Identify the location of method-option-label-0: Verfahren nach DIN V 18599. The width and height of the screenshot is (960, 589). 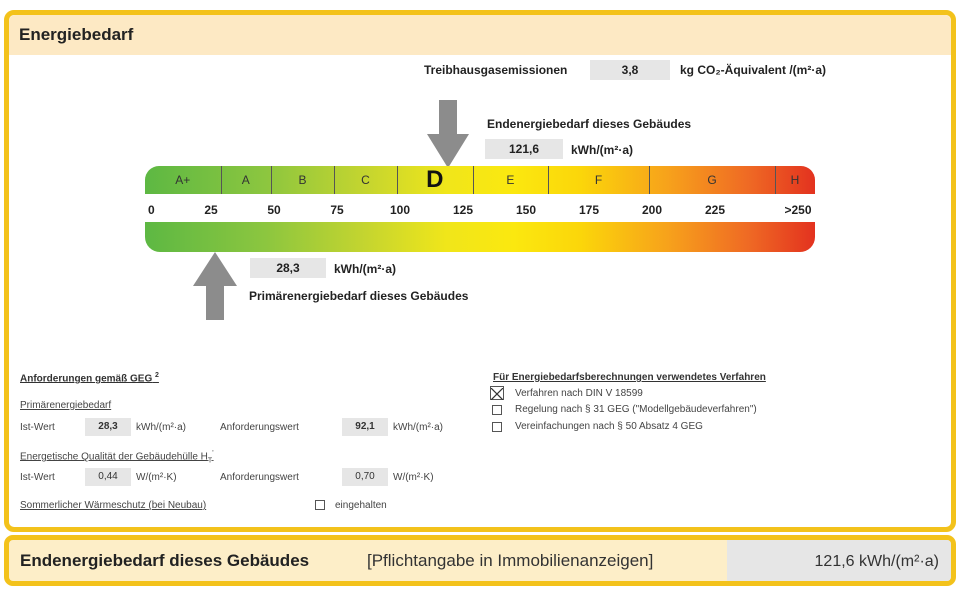
(579, 393).